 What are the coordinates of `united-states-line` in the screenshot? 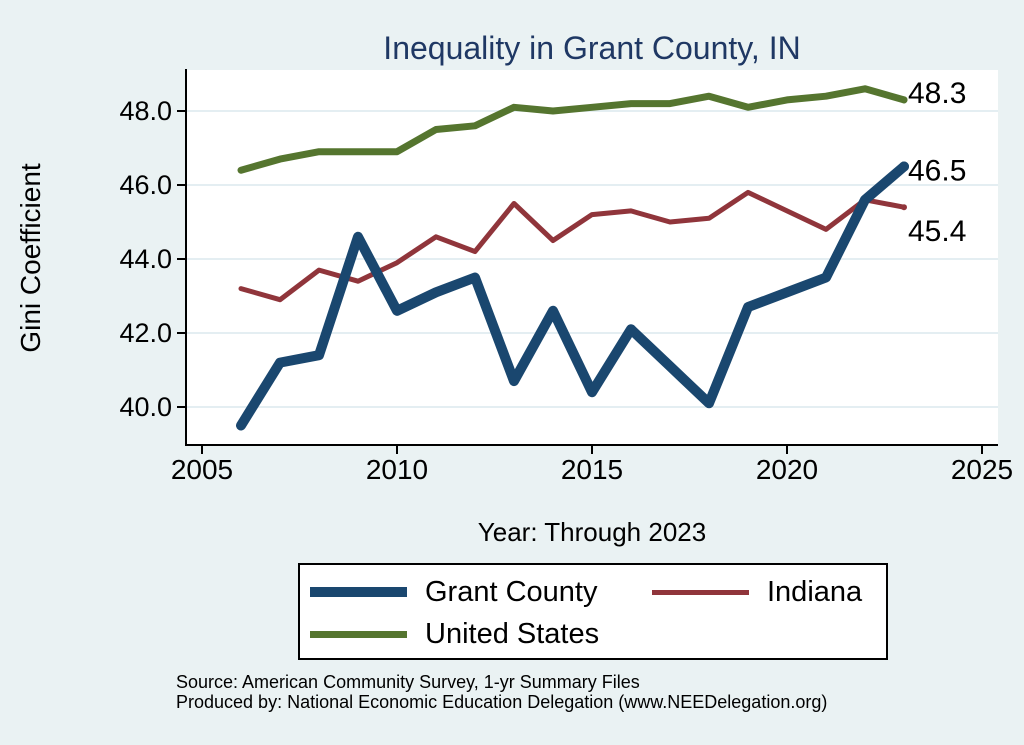 It's located at (572, 129).